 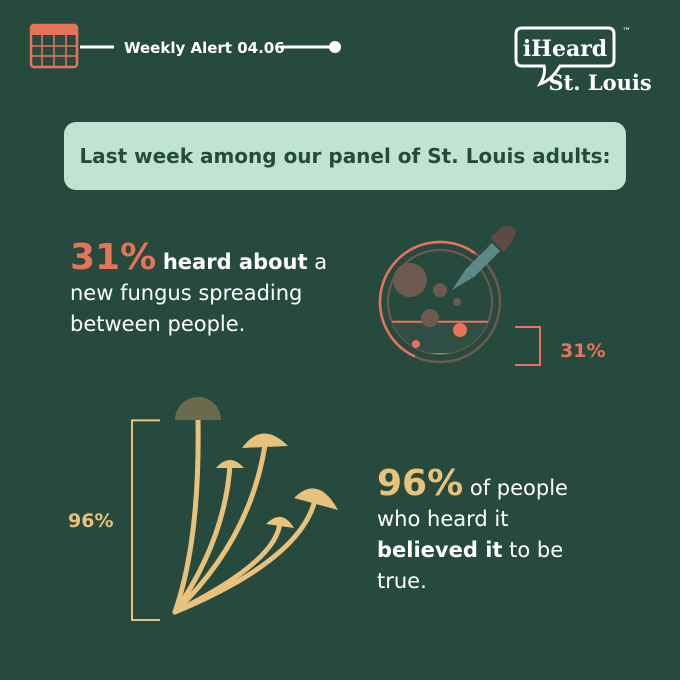 What do you see at coordinates (472, 503) in the screenshot?
I see `stat-rest: of people who heard it` at bounding box center [472, 503].